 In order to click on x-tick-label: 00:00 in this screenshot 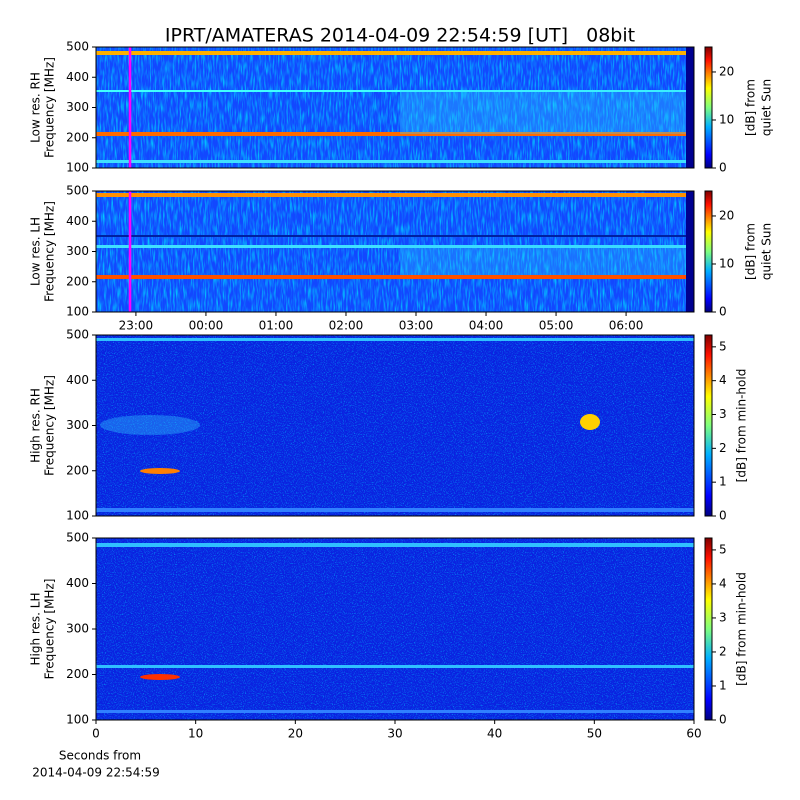, I will do `click(206, 326)`.